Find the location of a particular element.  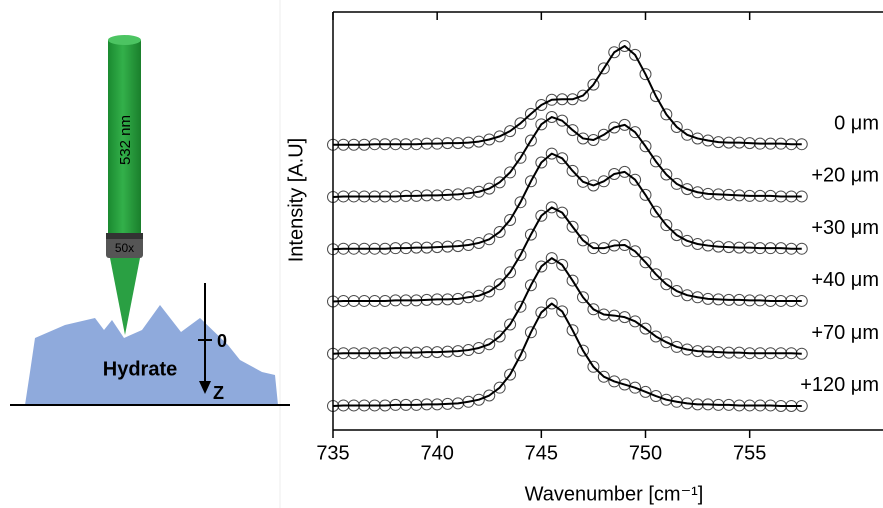

series-label: +120 μm is located at coordinates (839, 385).